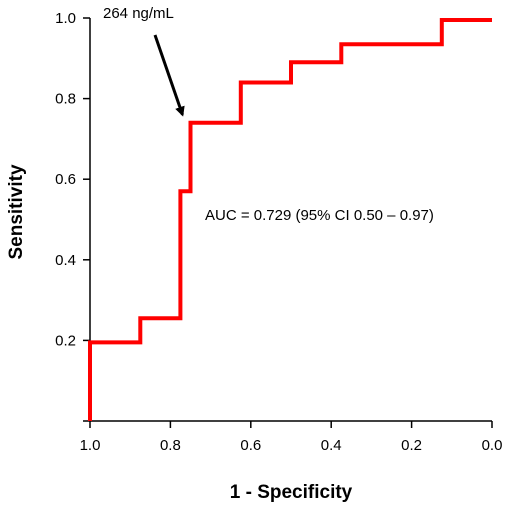  Describe the element at coordinates (319, 215) in the screenshot. I see `auc-annotation: AUC = 0.729 (95% CI 0.50 – 0.97)` at that location.